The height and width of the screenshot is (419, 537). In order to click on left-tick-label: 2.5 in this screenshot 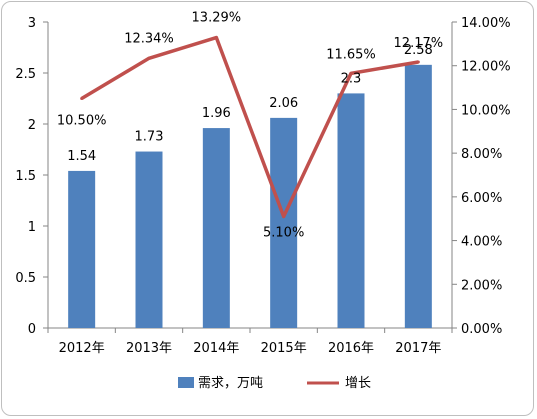, I will do `click(25, 74)`.